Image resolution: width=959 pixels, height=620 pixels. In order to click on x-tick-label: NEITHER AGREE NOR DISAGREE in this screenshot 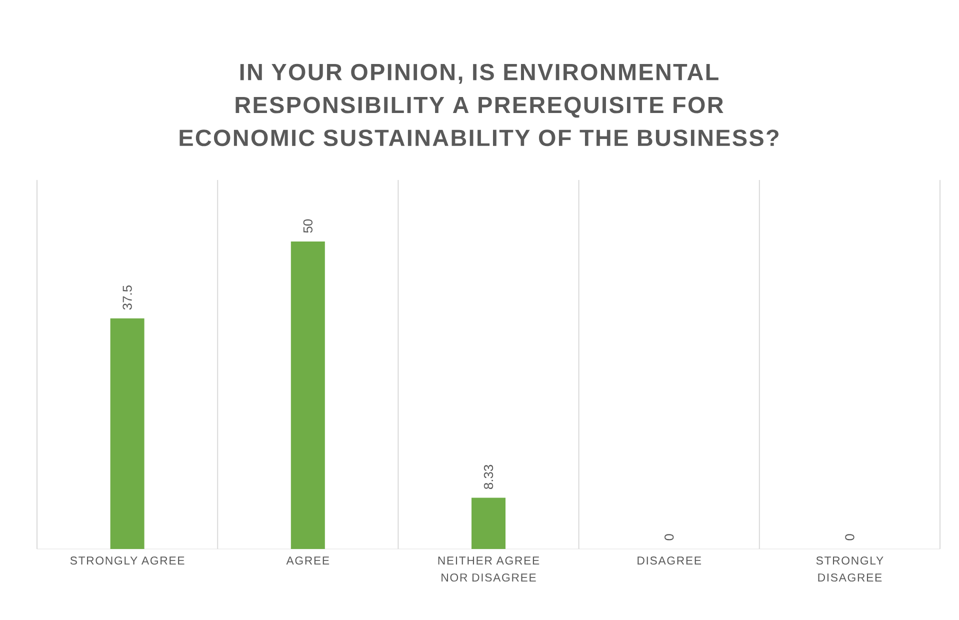, I will do `click(489, 569)`.